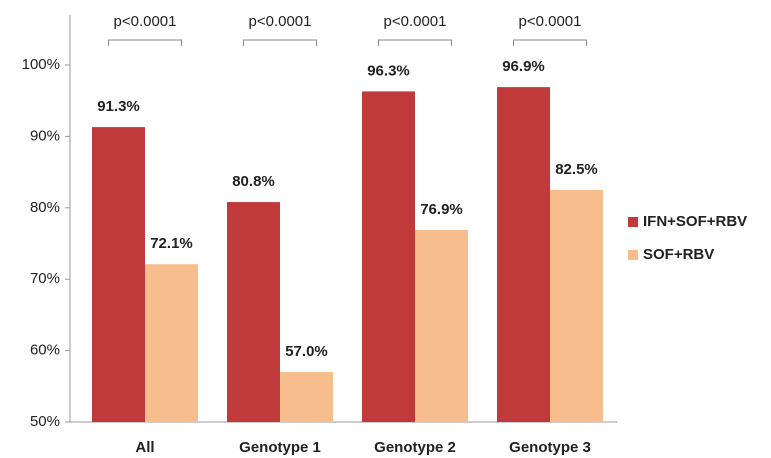 Image resolution: width=771 pixels, height=458 pixels. Describe the element at coordinates (171, 243) in the screenshot. I see `value-label: 72.1%` at that location.